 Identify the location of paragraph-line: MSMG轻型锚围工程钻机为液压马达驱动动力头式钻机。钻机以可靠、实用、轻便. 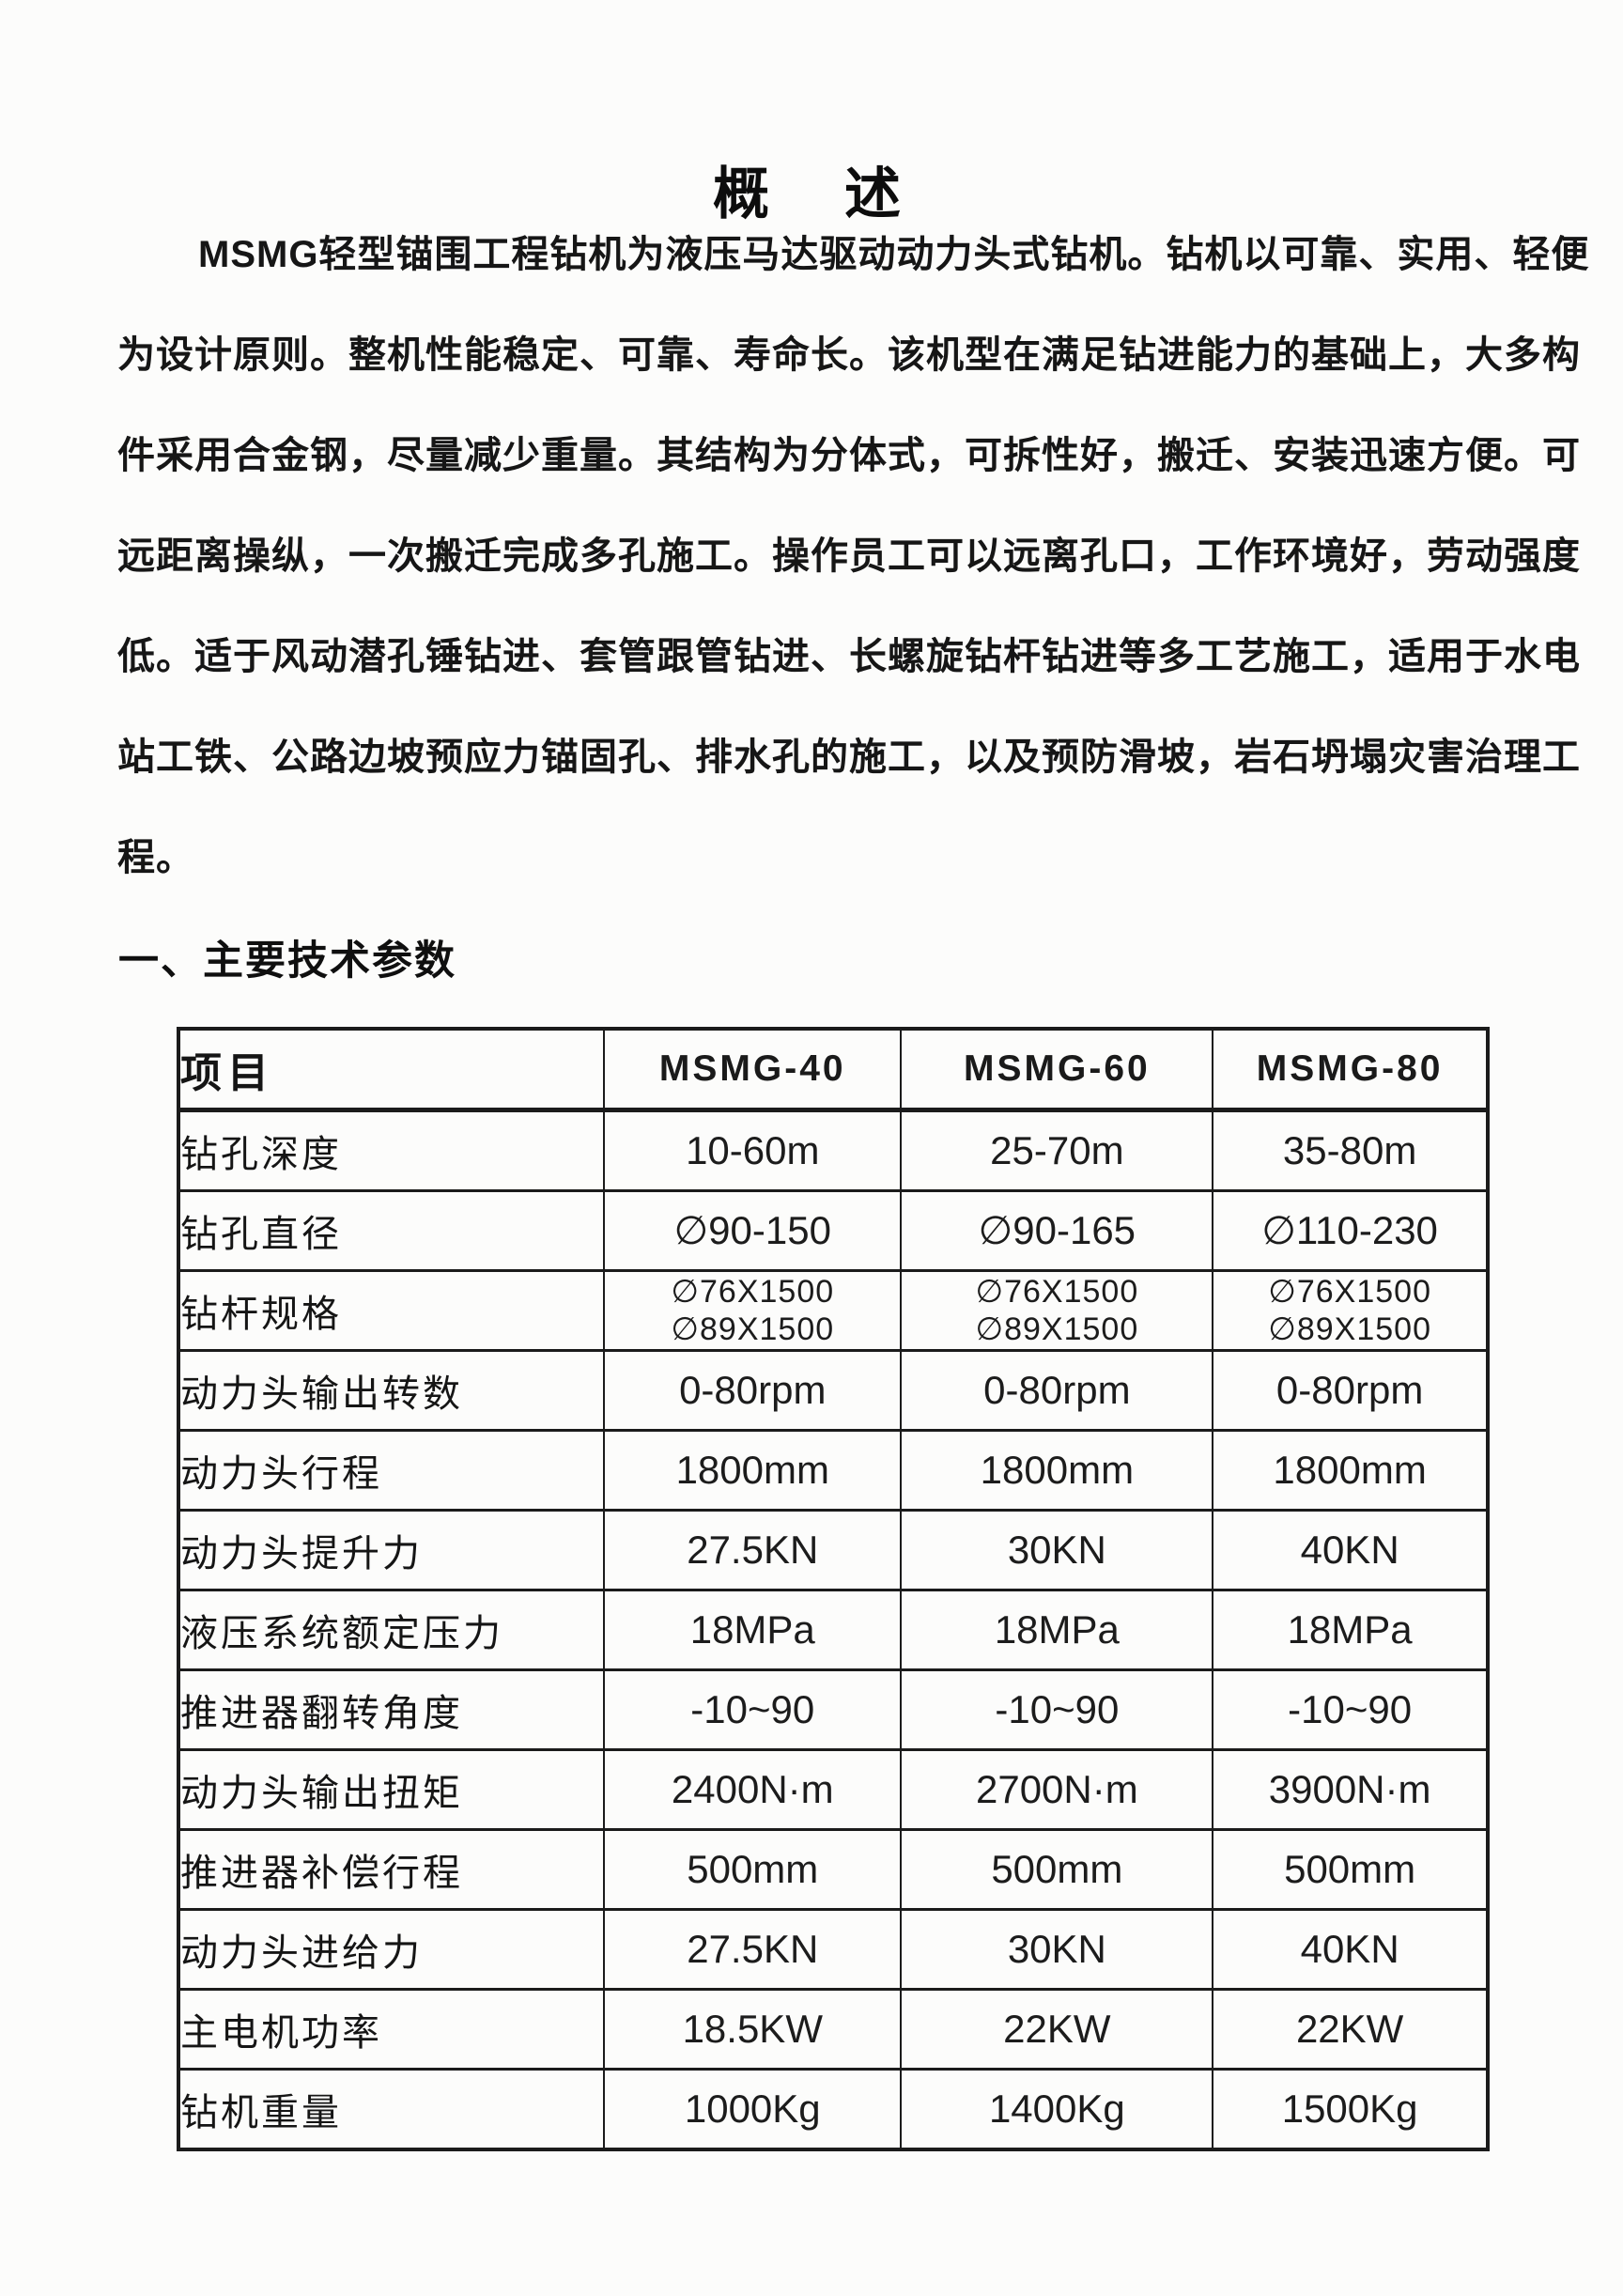
(894, 254).